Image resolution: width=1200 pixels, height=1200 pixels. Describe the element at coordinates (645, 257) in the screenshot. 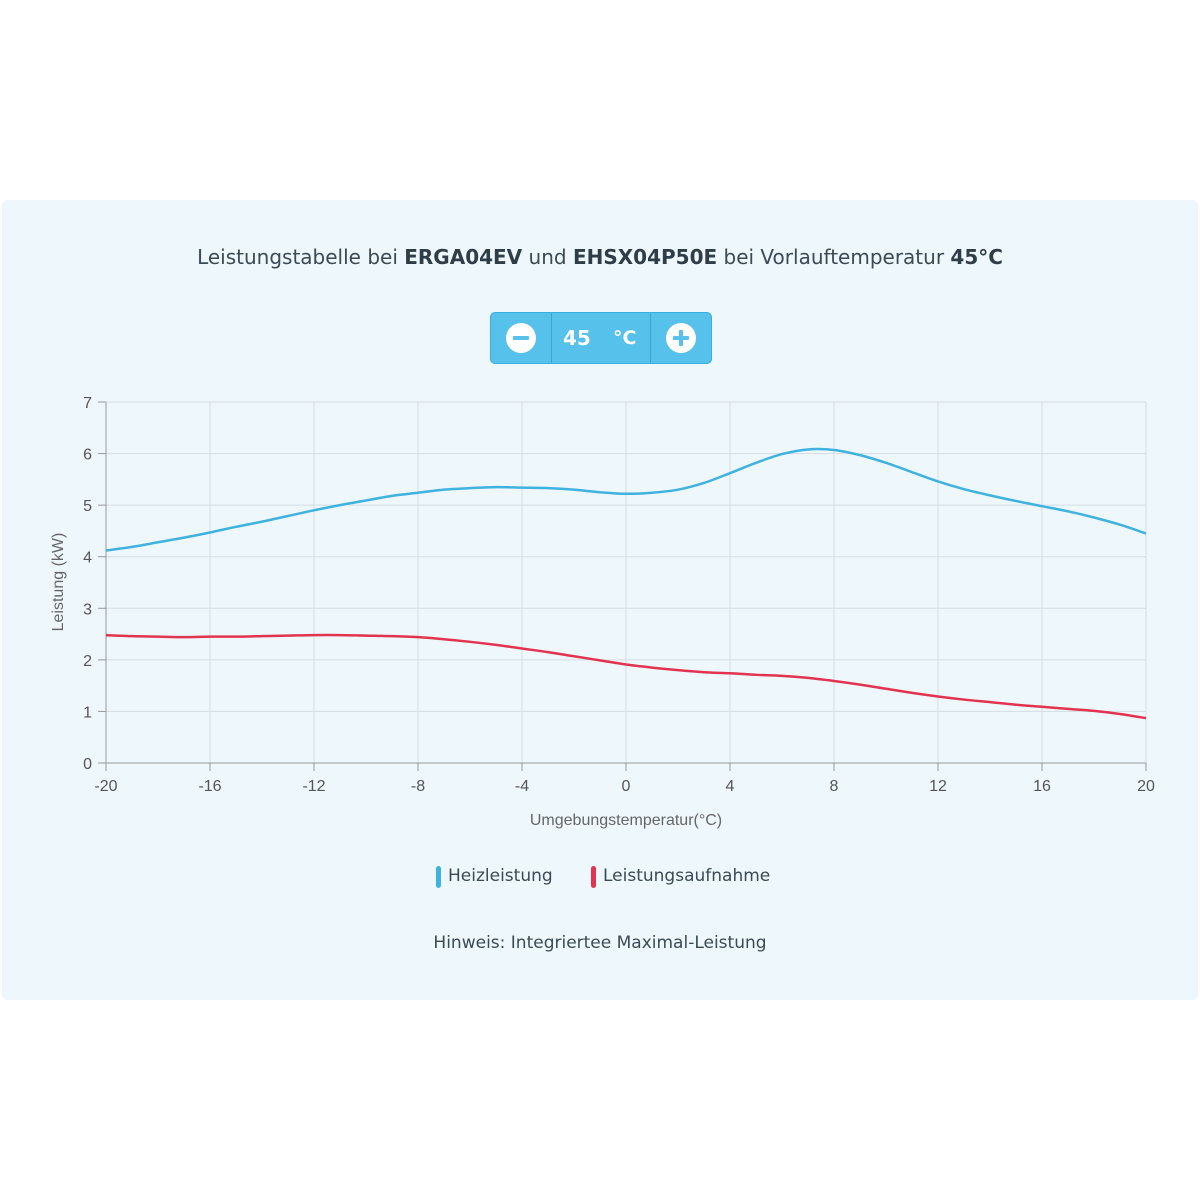

I see `title-model-indoor: EHSX04P50E` at that location.